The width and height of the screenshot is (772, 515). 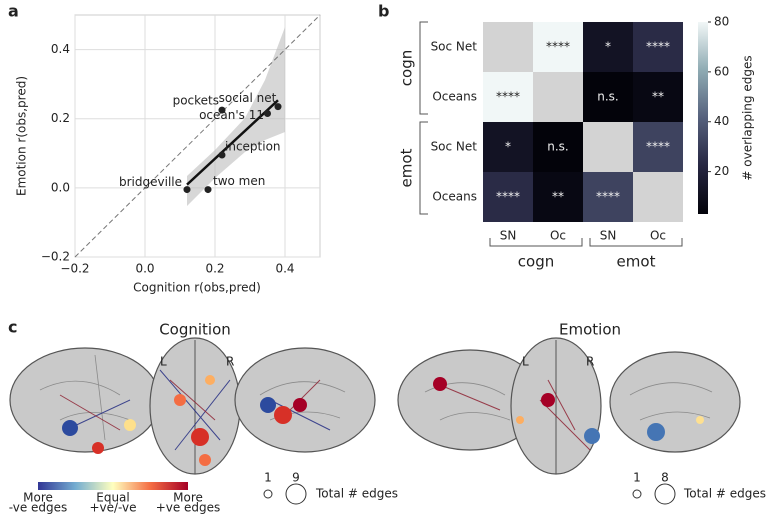 I want to click on panel-letter: c, so click(x=12, y=327).